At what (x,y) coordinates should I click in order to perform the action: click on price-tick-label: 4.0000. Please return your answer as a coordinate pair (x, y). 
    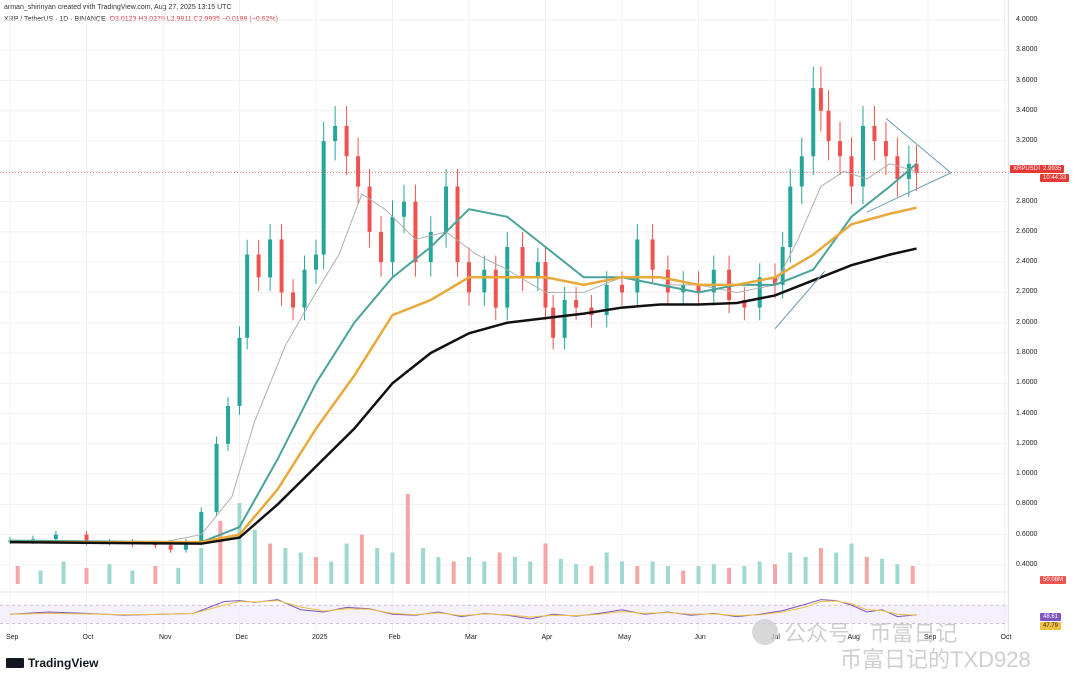
    Looking at the image, I should click on (1027, 19).